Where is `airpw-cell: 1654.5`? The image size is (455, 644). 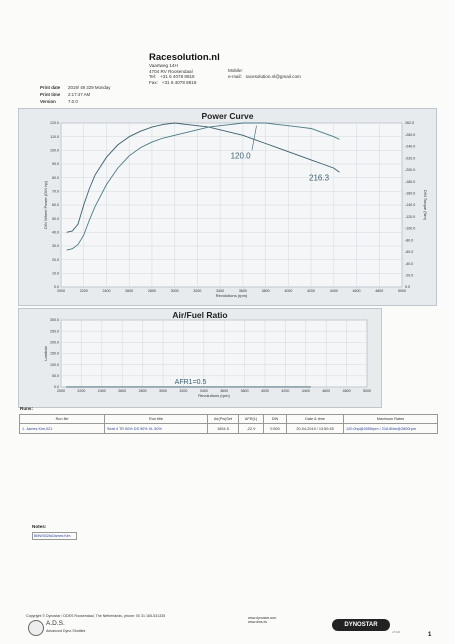 airpw-cell: 1654.5 is located at coordinates (223, 428).